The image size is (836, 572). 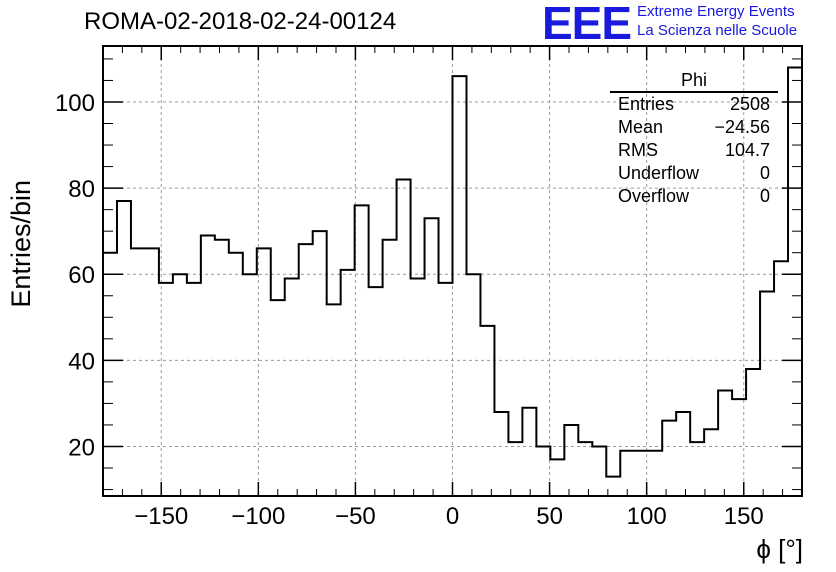 What do you see at coordinates (742, 127) in the screenshot?
I see `stats-value: −24.56` at bounding box center [742, 127].